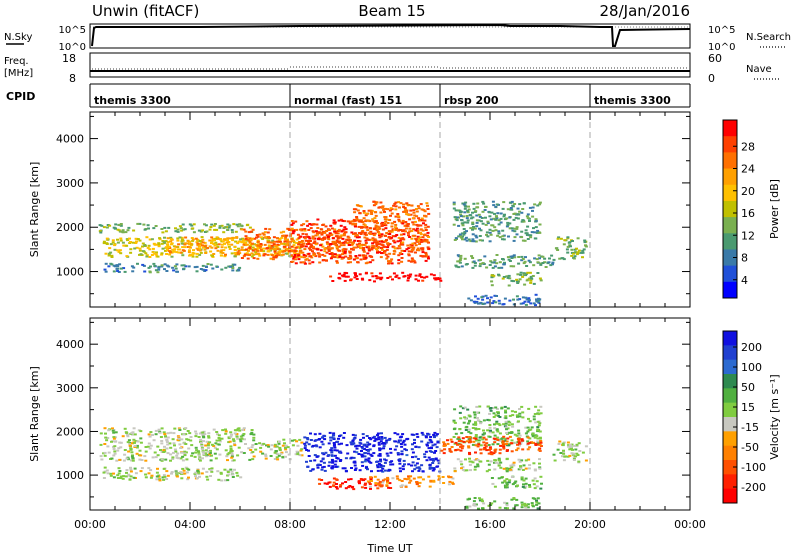  Describe the element at coordinates (730, 482) in the screenshot. I see `colorbar-swatch` at that location.